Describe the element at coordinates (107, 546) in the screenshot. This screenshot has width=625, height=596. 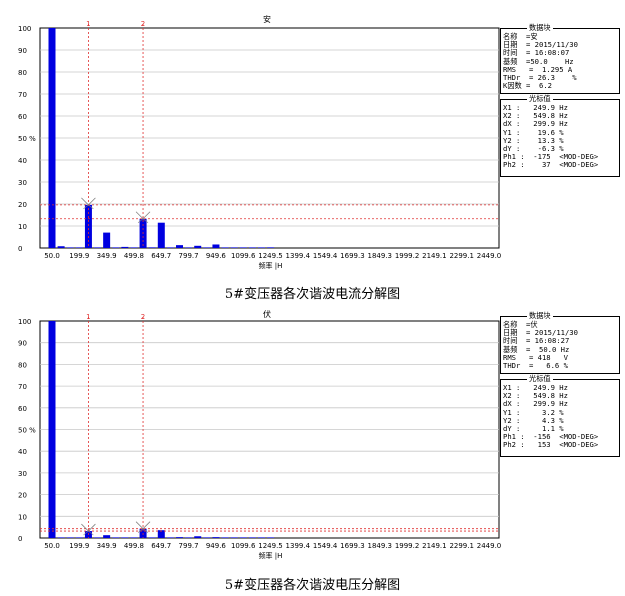
I see `x-tick-label: 349.9` at that location.